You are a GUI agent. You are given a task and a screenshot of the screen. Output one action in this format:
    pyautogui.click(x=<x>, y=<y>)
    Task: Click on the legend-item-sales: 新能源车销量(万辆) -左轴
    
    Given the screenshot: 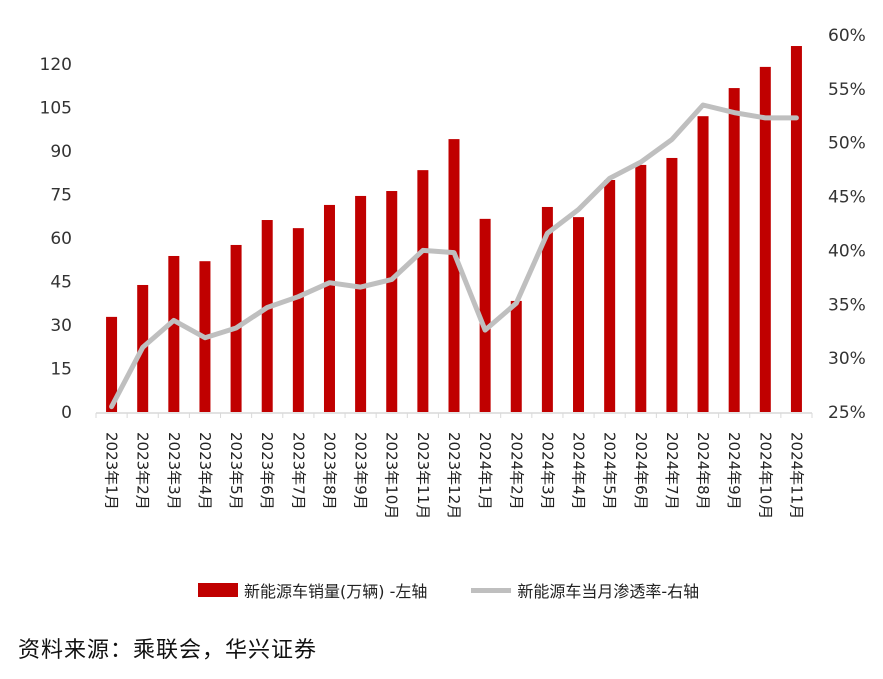 What is the action you would take?
    pyautogui.click(x=312, y=590)
    